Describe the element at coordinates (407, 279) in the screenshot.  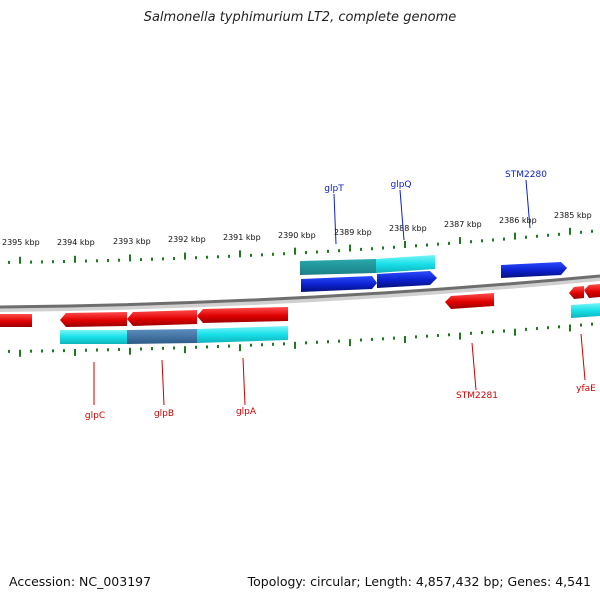
I see `gene-glpQ` at that location.